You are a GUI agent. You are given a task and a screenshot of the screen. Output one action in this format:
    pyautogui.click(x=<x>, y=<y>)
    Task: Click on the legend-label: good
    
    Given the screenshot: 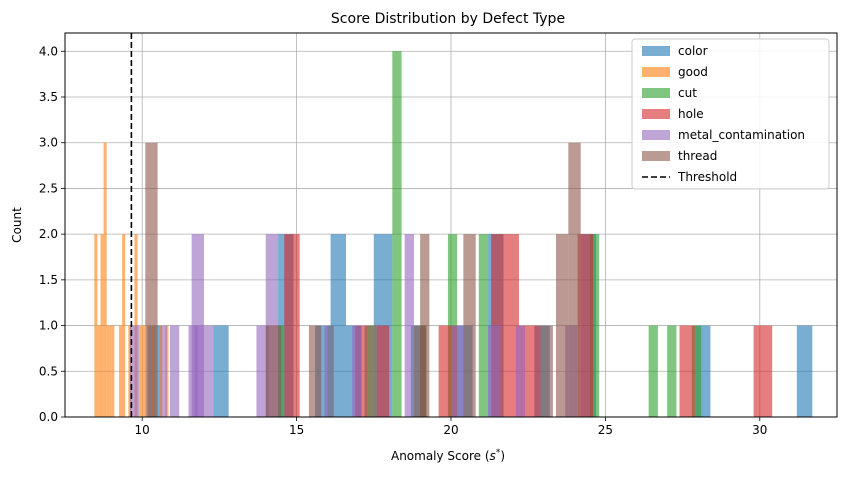 What is the action you would take?
    pyautogui.click(x=693, y=72)
    